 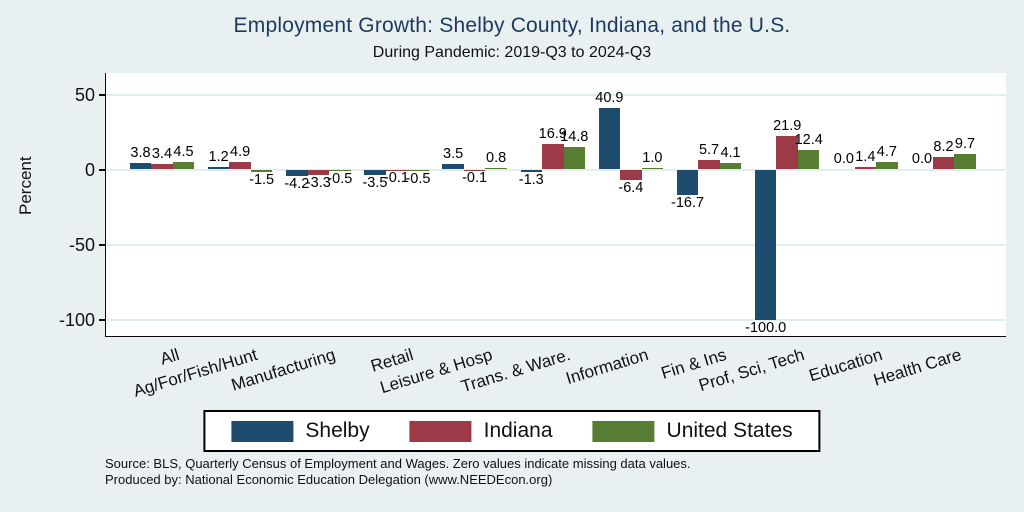 What do you see at coordinates (318, 204) in the screenshot?
I see `bar-group: -4.2 -3.3 -0.5` at bounding box center [318, 204].